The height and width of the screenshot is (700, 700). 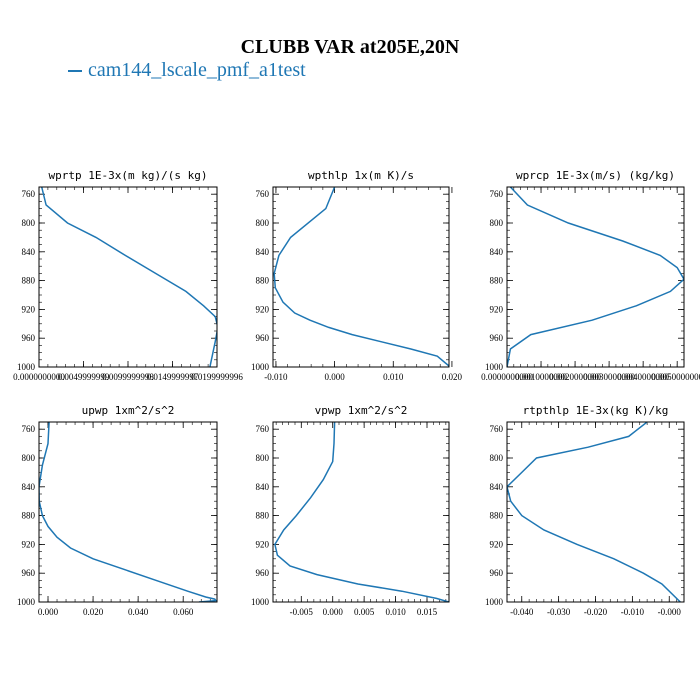 What do you see at coordinates (643, 377) in the screenshot?
I see `x-tick-label: 0.0040000000` at bounding box center [643, 377].